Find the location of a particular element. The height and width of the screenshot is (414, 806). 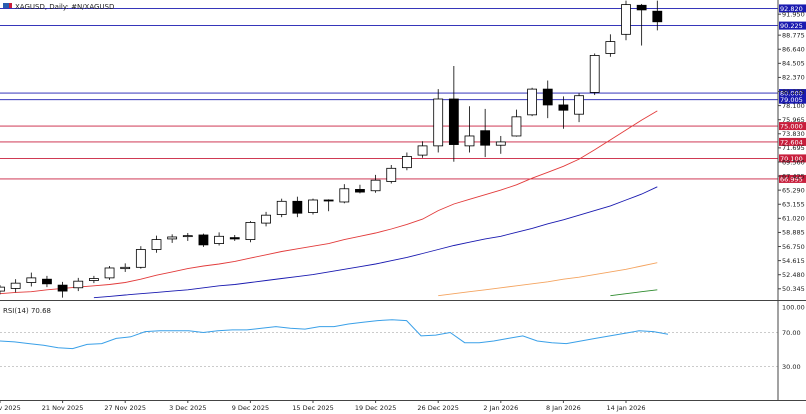

level-tag-label: 70.100 is located at coordinates (791, 159).